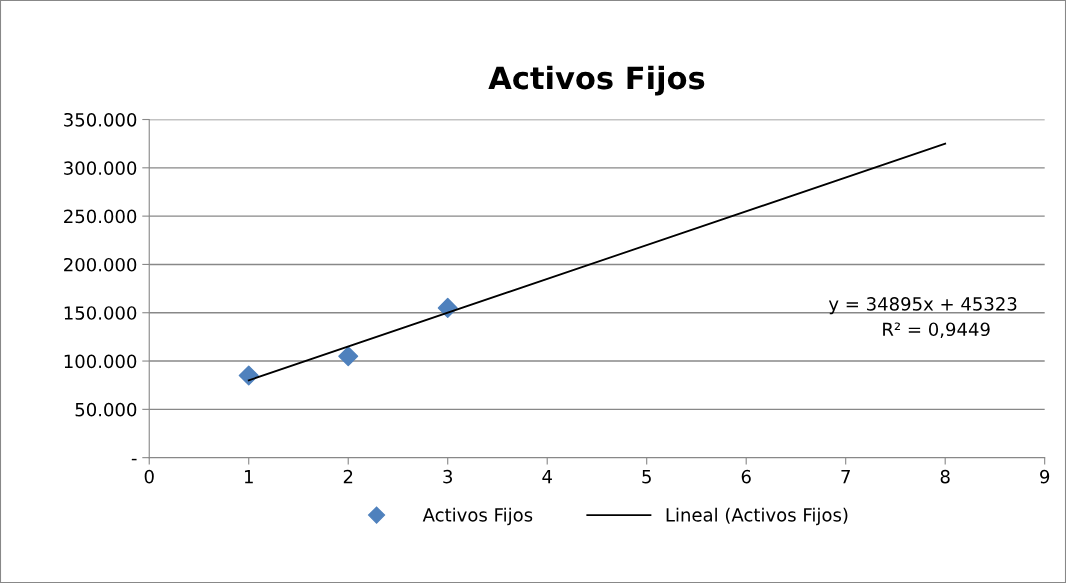 The width and height of the screenshot is (1066, 583). Describe the element at coordinates (348, 476) in the screenshot. I see `x-tick-label: 2` at that location.